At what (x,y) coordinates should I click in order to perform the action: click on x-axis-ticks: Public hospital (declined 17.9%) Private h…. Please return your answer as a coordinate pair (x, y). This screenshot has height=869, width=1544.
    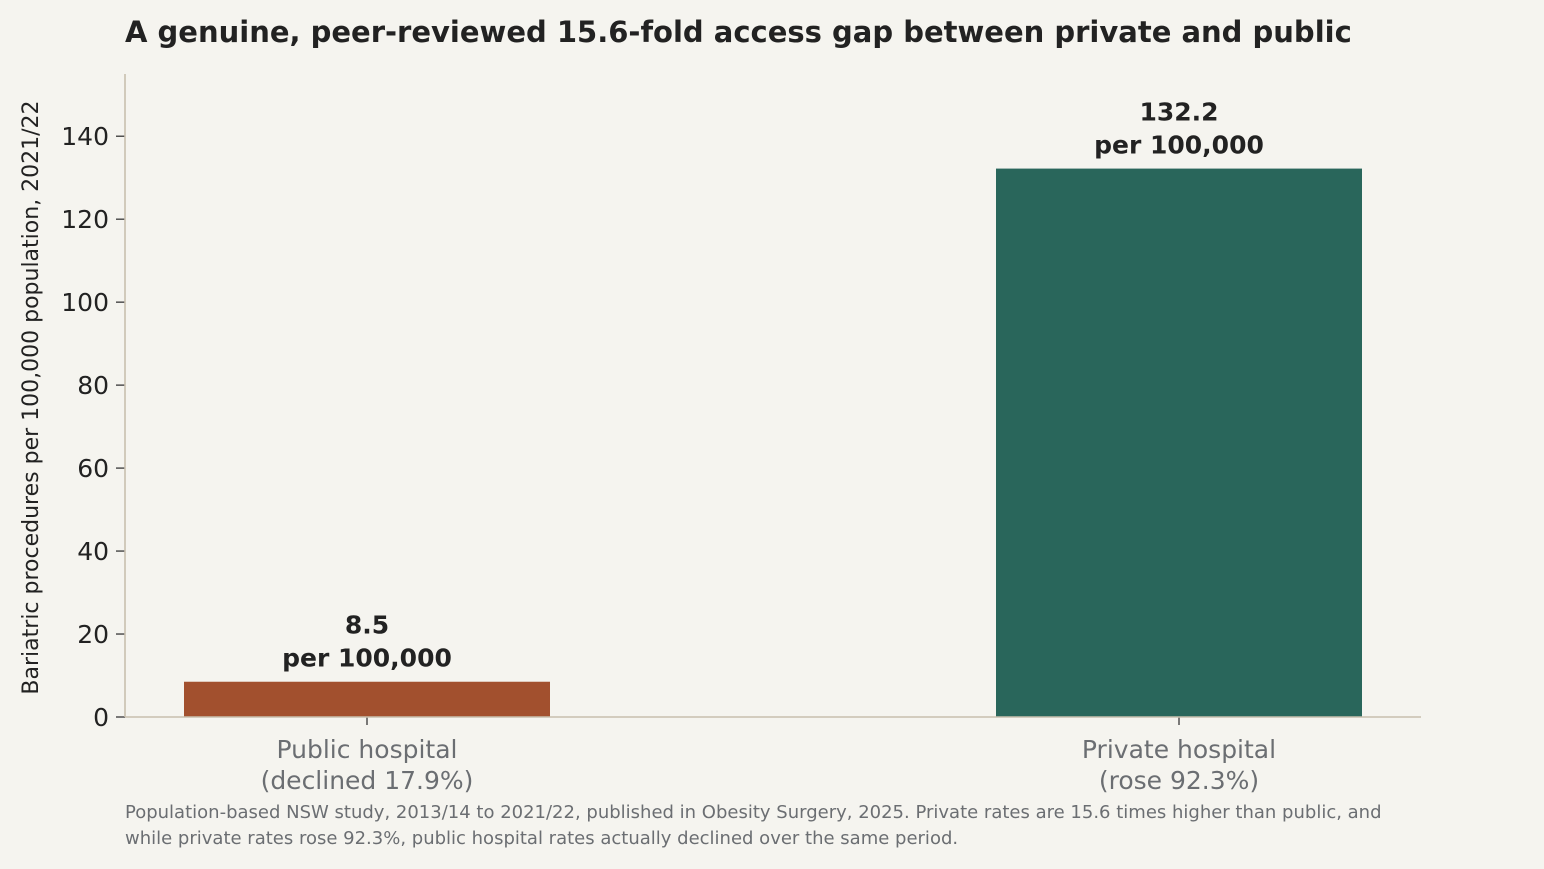
    Looking at the image, I should click on (768, 756).